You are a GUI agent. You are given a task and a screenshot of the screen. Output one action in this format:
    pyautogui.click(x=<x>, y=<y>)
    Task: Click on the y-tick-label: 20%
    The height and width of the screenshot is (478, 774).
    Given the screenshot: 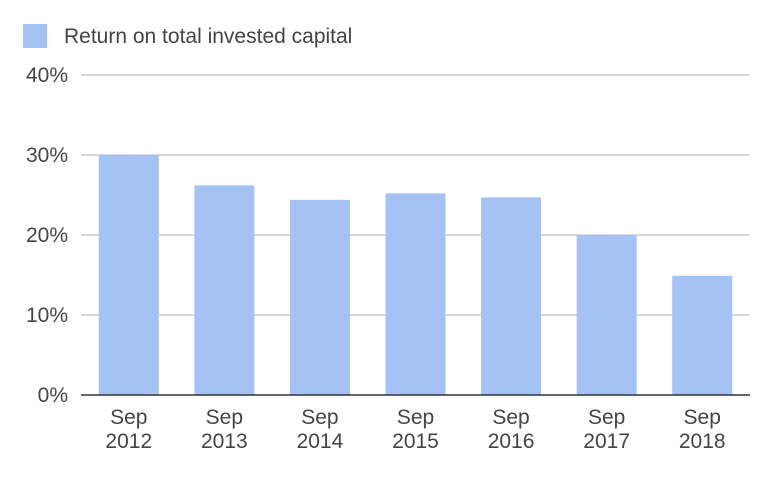 What is the action you would take?
    pyautogui.click(x=47, y=235)
    